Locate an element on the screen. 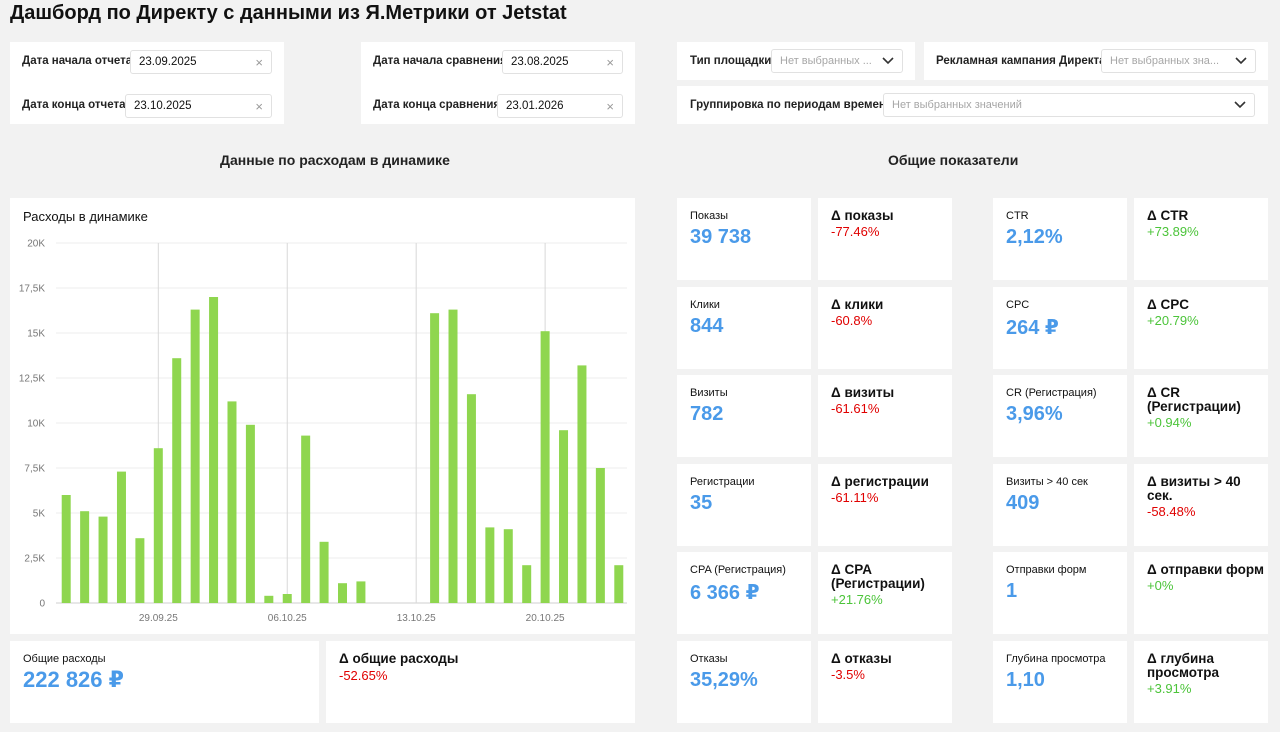 The height and width of the screenshot is (732, 1280). compare-start-input: 23.08.2025 × is located at coordinates (562, 62).